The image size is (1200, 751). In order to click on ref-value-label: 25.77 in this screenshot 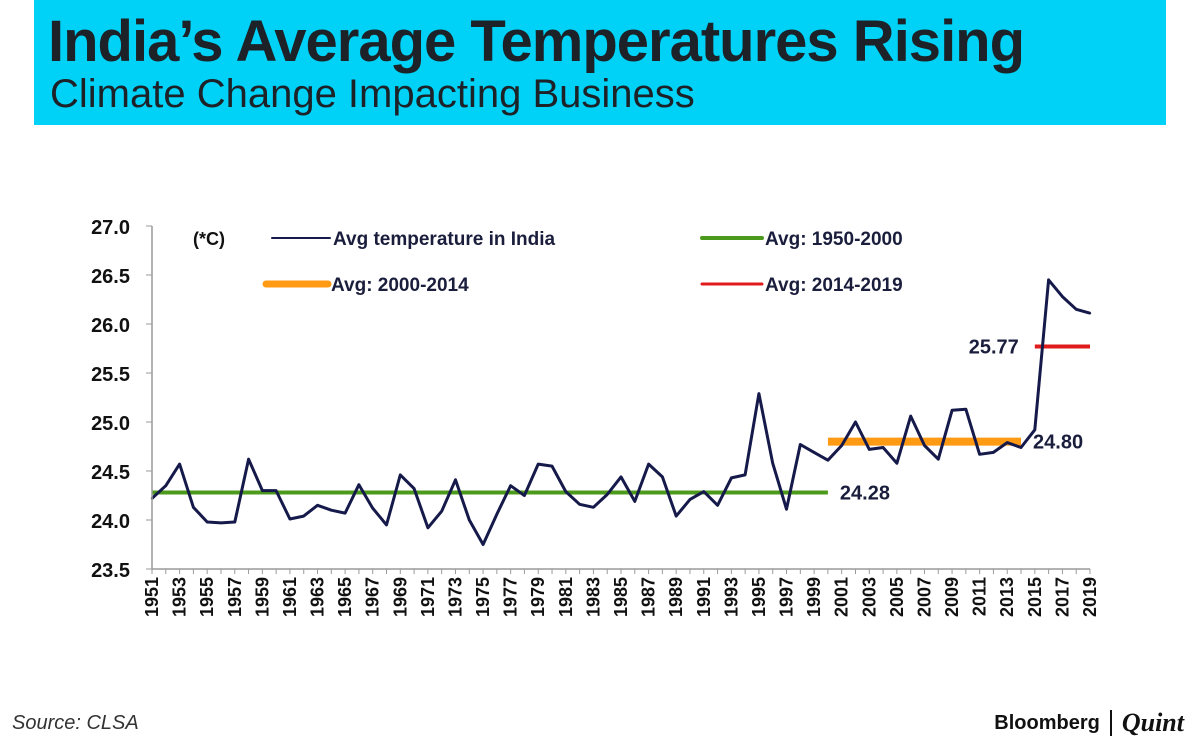, I will do `click(994, 348)`.